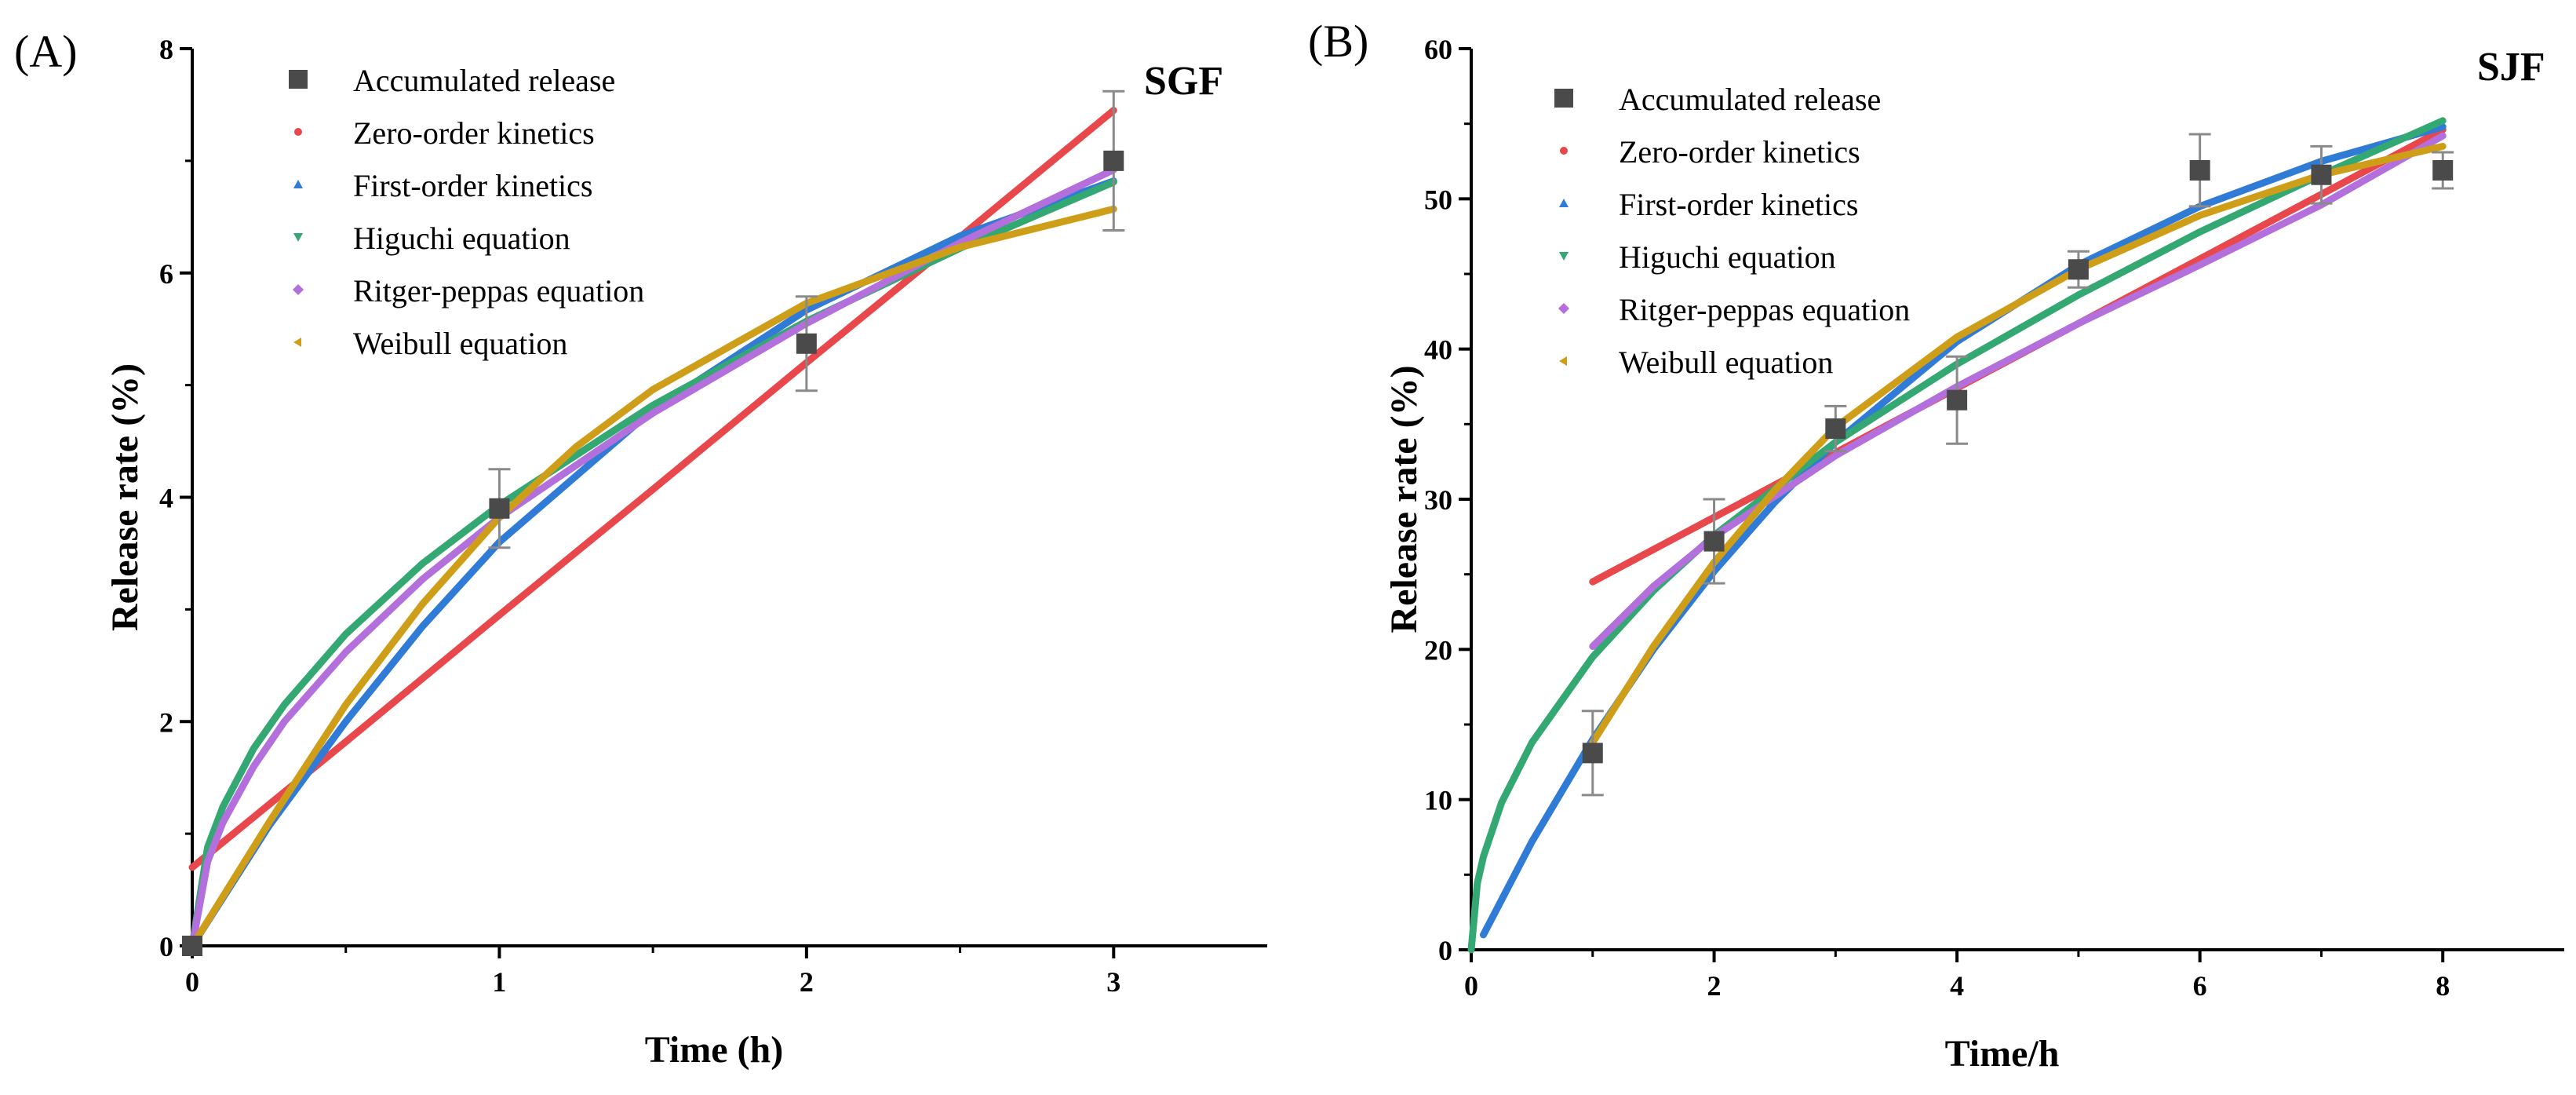 The width and height of the screenshot is (2576, 1095). I want to click on y-tick-label: 6, so click(166, 274).